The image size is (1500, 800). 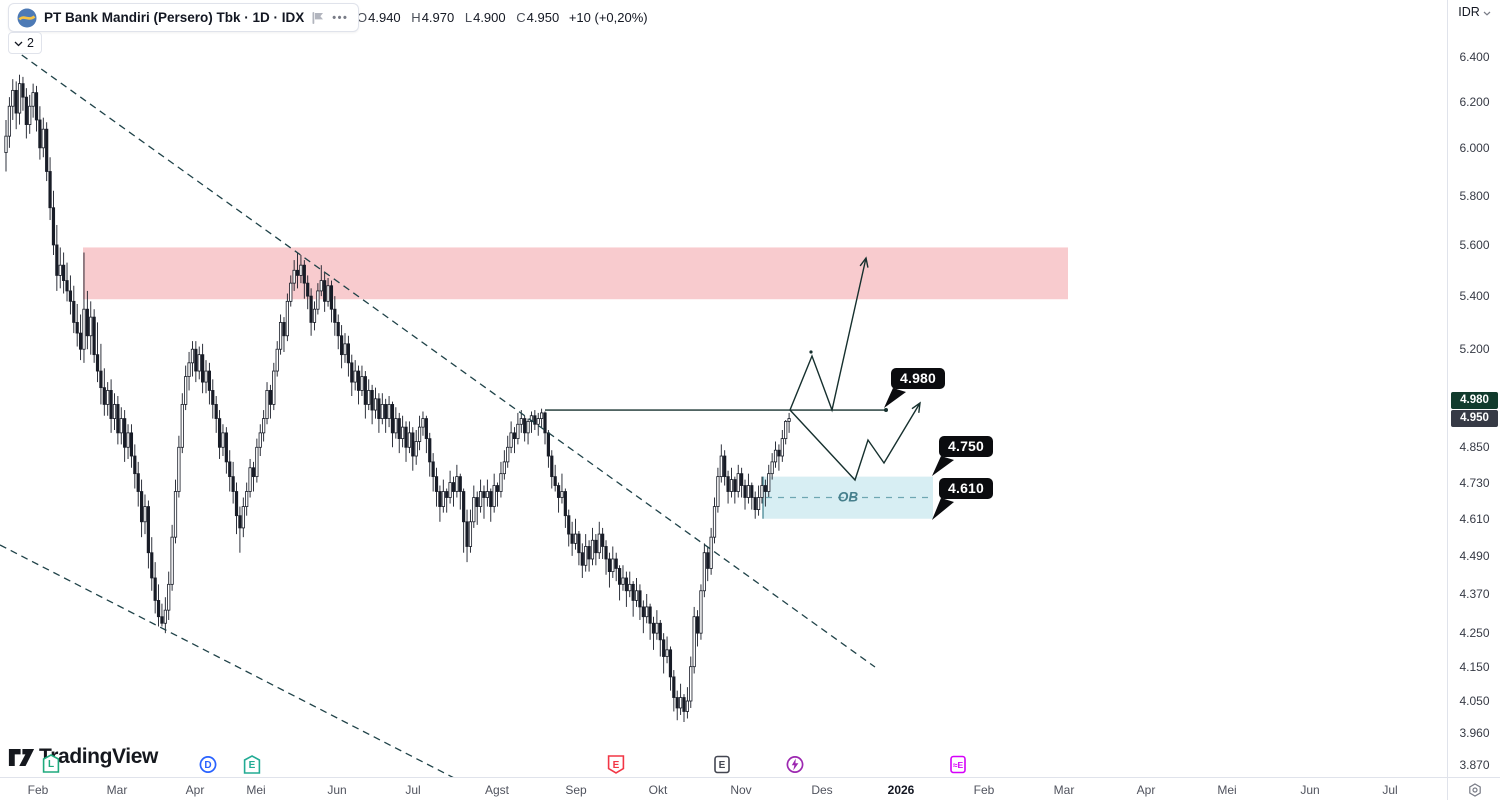 What do you see at coordinates (174, 17) in the screenshot?
I see `symbol-title: PT Bank Mandiri (Persero) Tbk · 1D · IDX` at bounding box center [174, 17].